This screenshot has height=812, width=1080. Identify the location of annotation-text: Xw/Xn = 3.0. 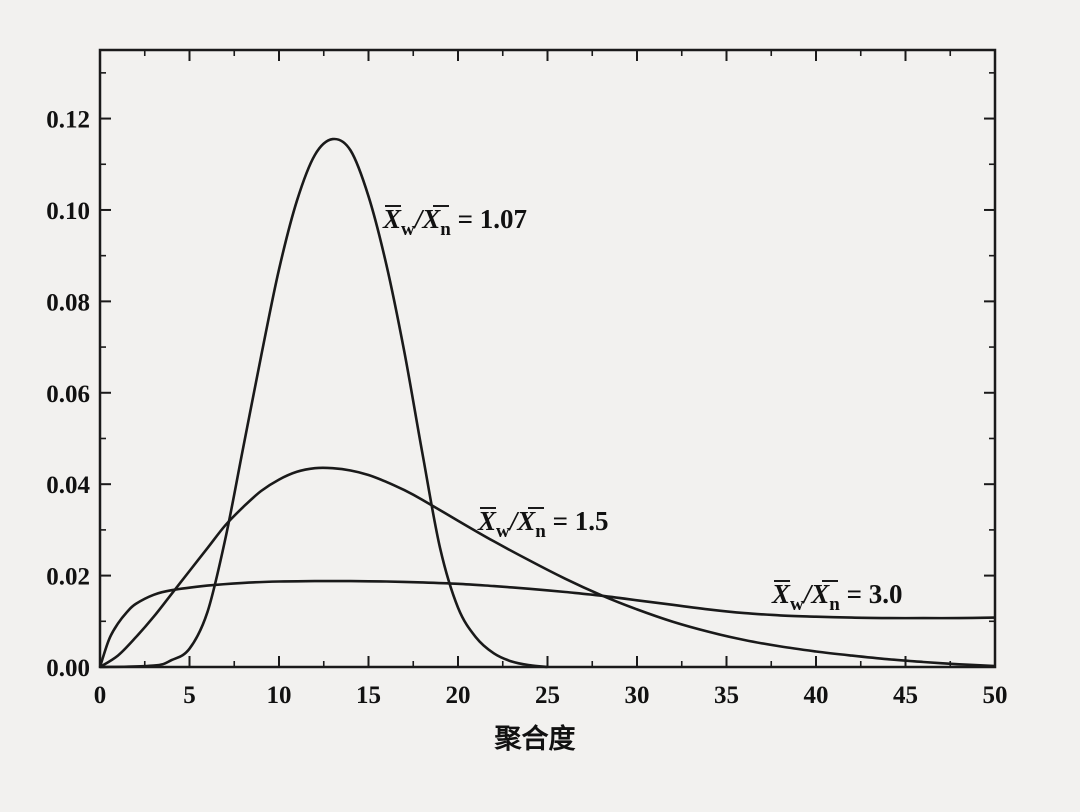
(836, 597).